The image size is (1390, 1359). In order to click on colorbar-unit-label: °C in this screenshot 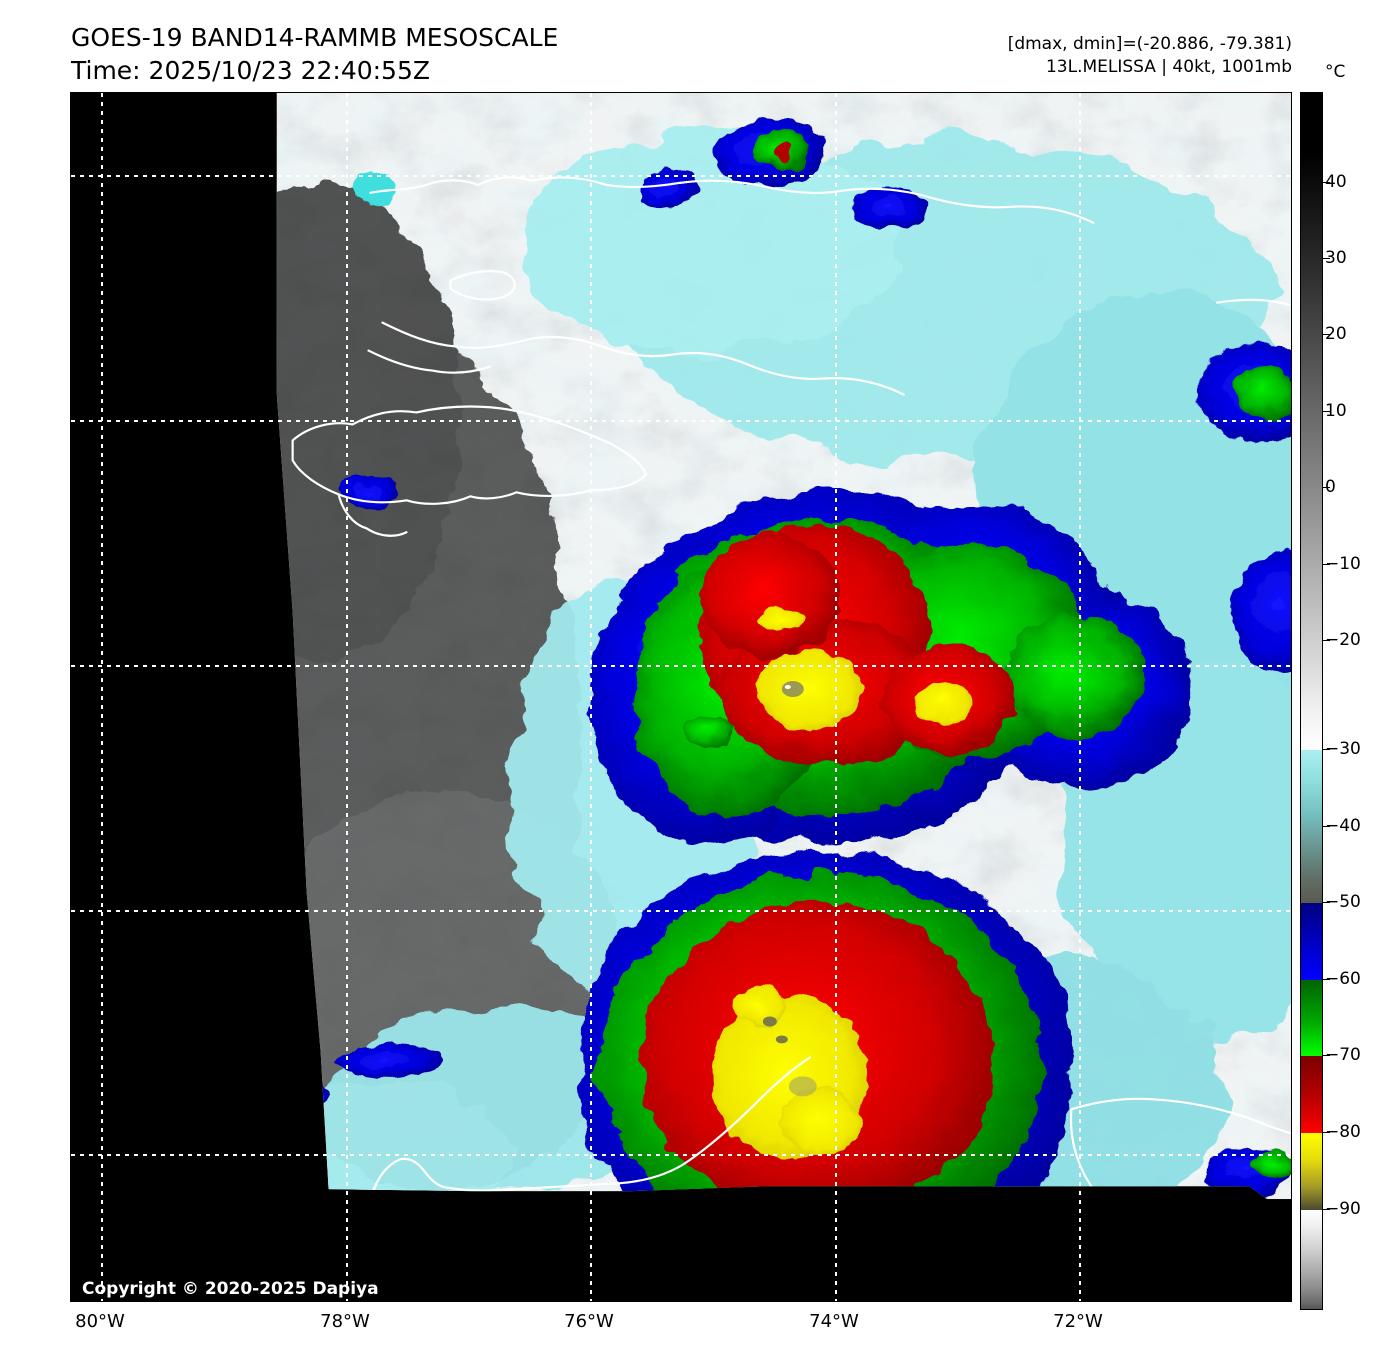, I will do `click(1335, 72)`.